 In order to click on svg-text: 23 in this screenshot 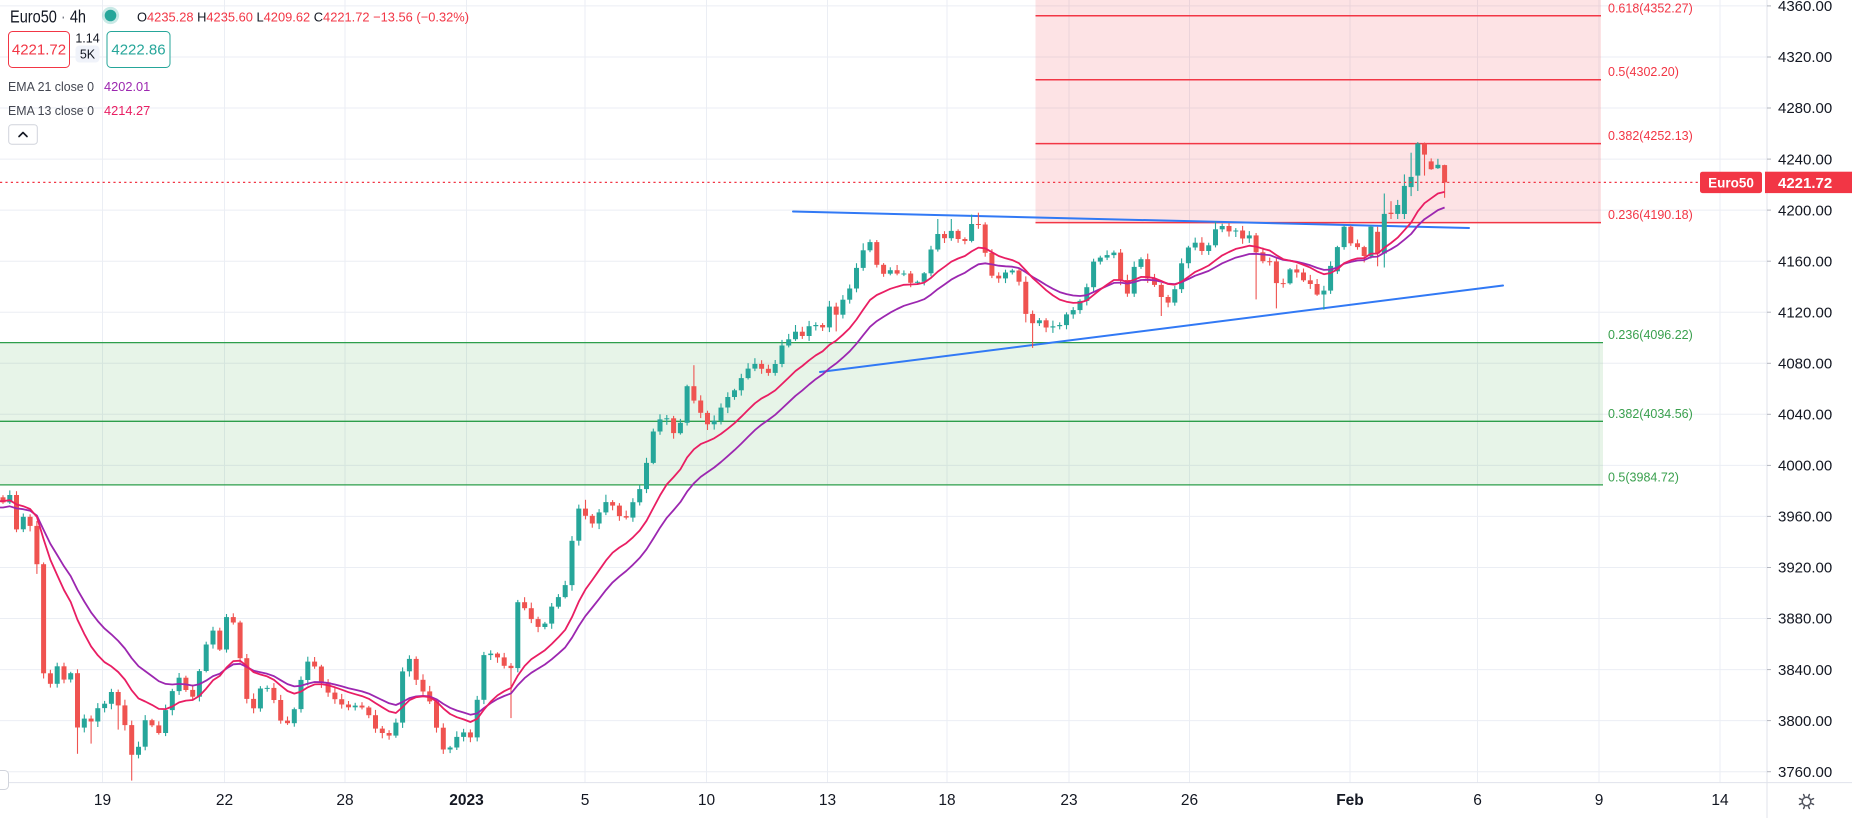, I will do `click(1068, 800)`.